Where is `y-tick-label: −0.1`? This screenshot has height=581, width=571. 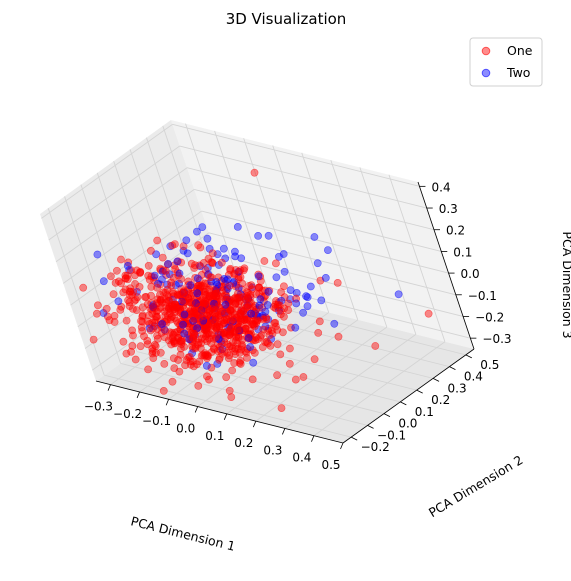
y-tick-label: −0.1 is located at coordinates (391, 435).